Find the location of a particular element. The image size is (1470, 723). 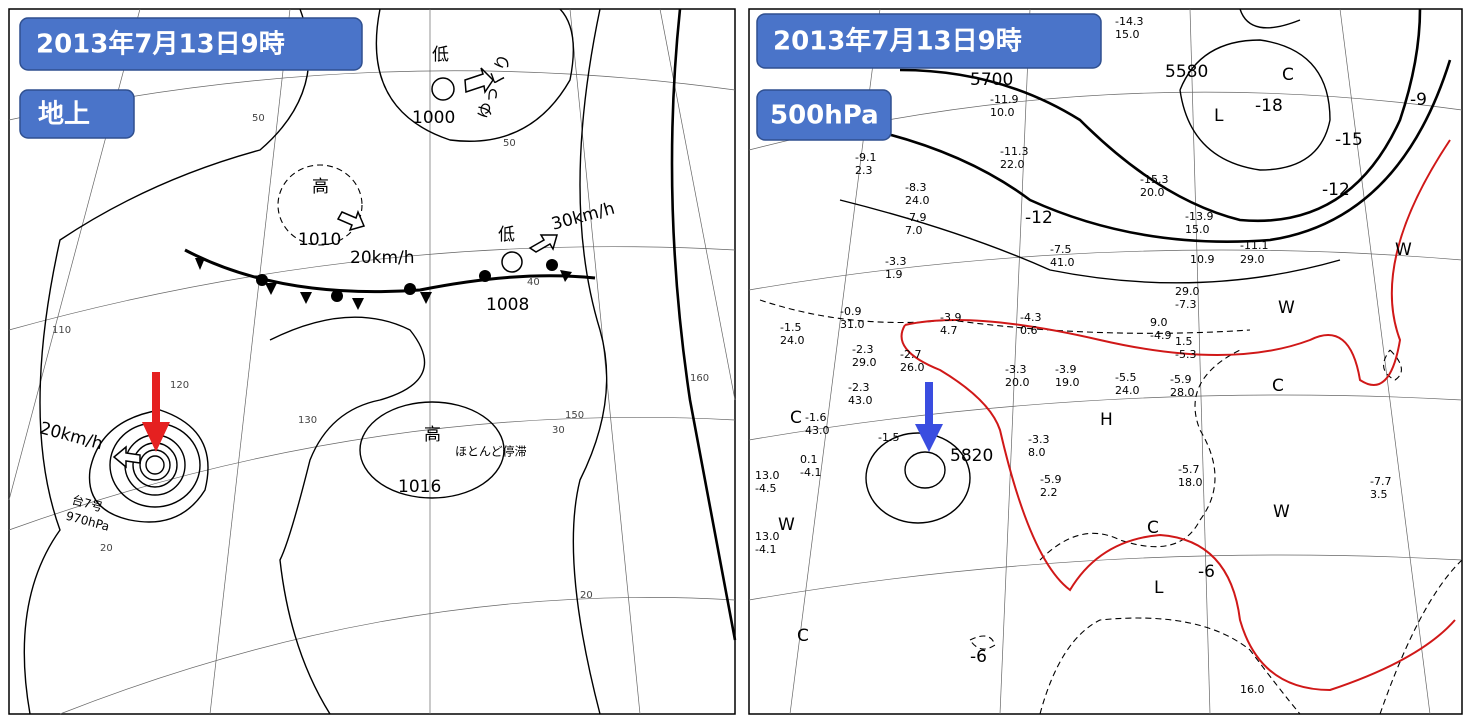

station-value: -13.9 is located at coordinates (1199, 216).